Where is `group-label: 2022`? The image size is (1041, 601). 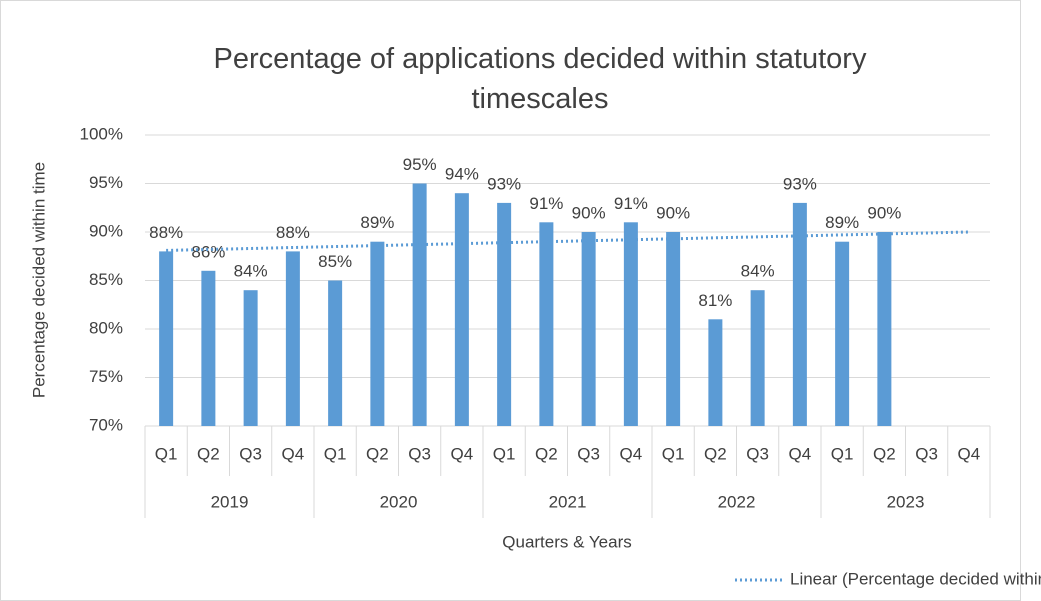
group-label: 2022 is located at coordinates (737, 501).